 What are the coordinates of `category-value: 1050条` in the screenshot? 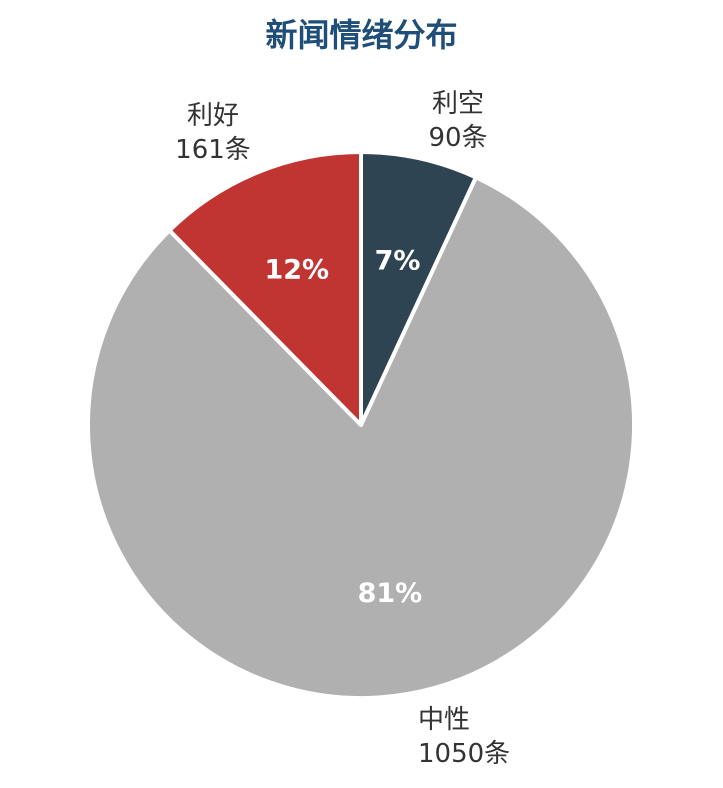 It's located at (464, 754).